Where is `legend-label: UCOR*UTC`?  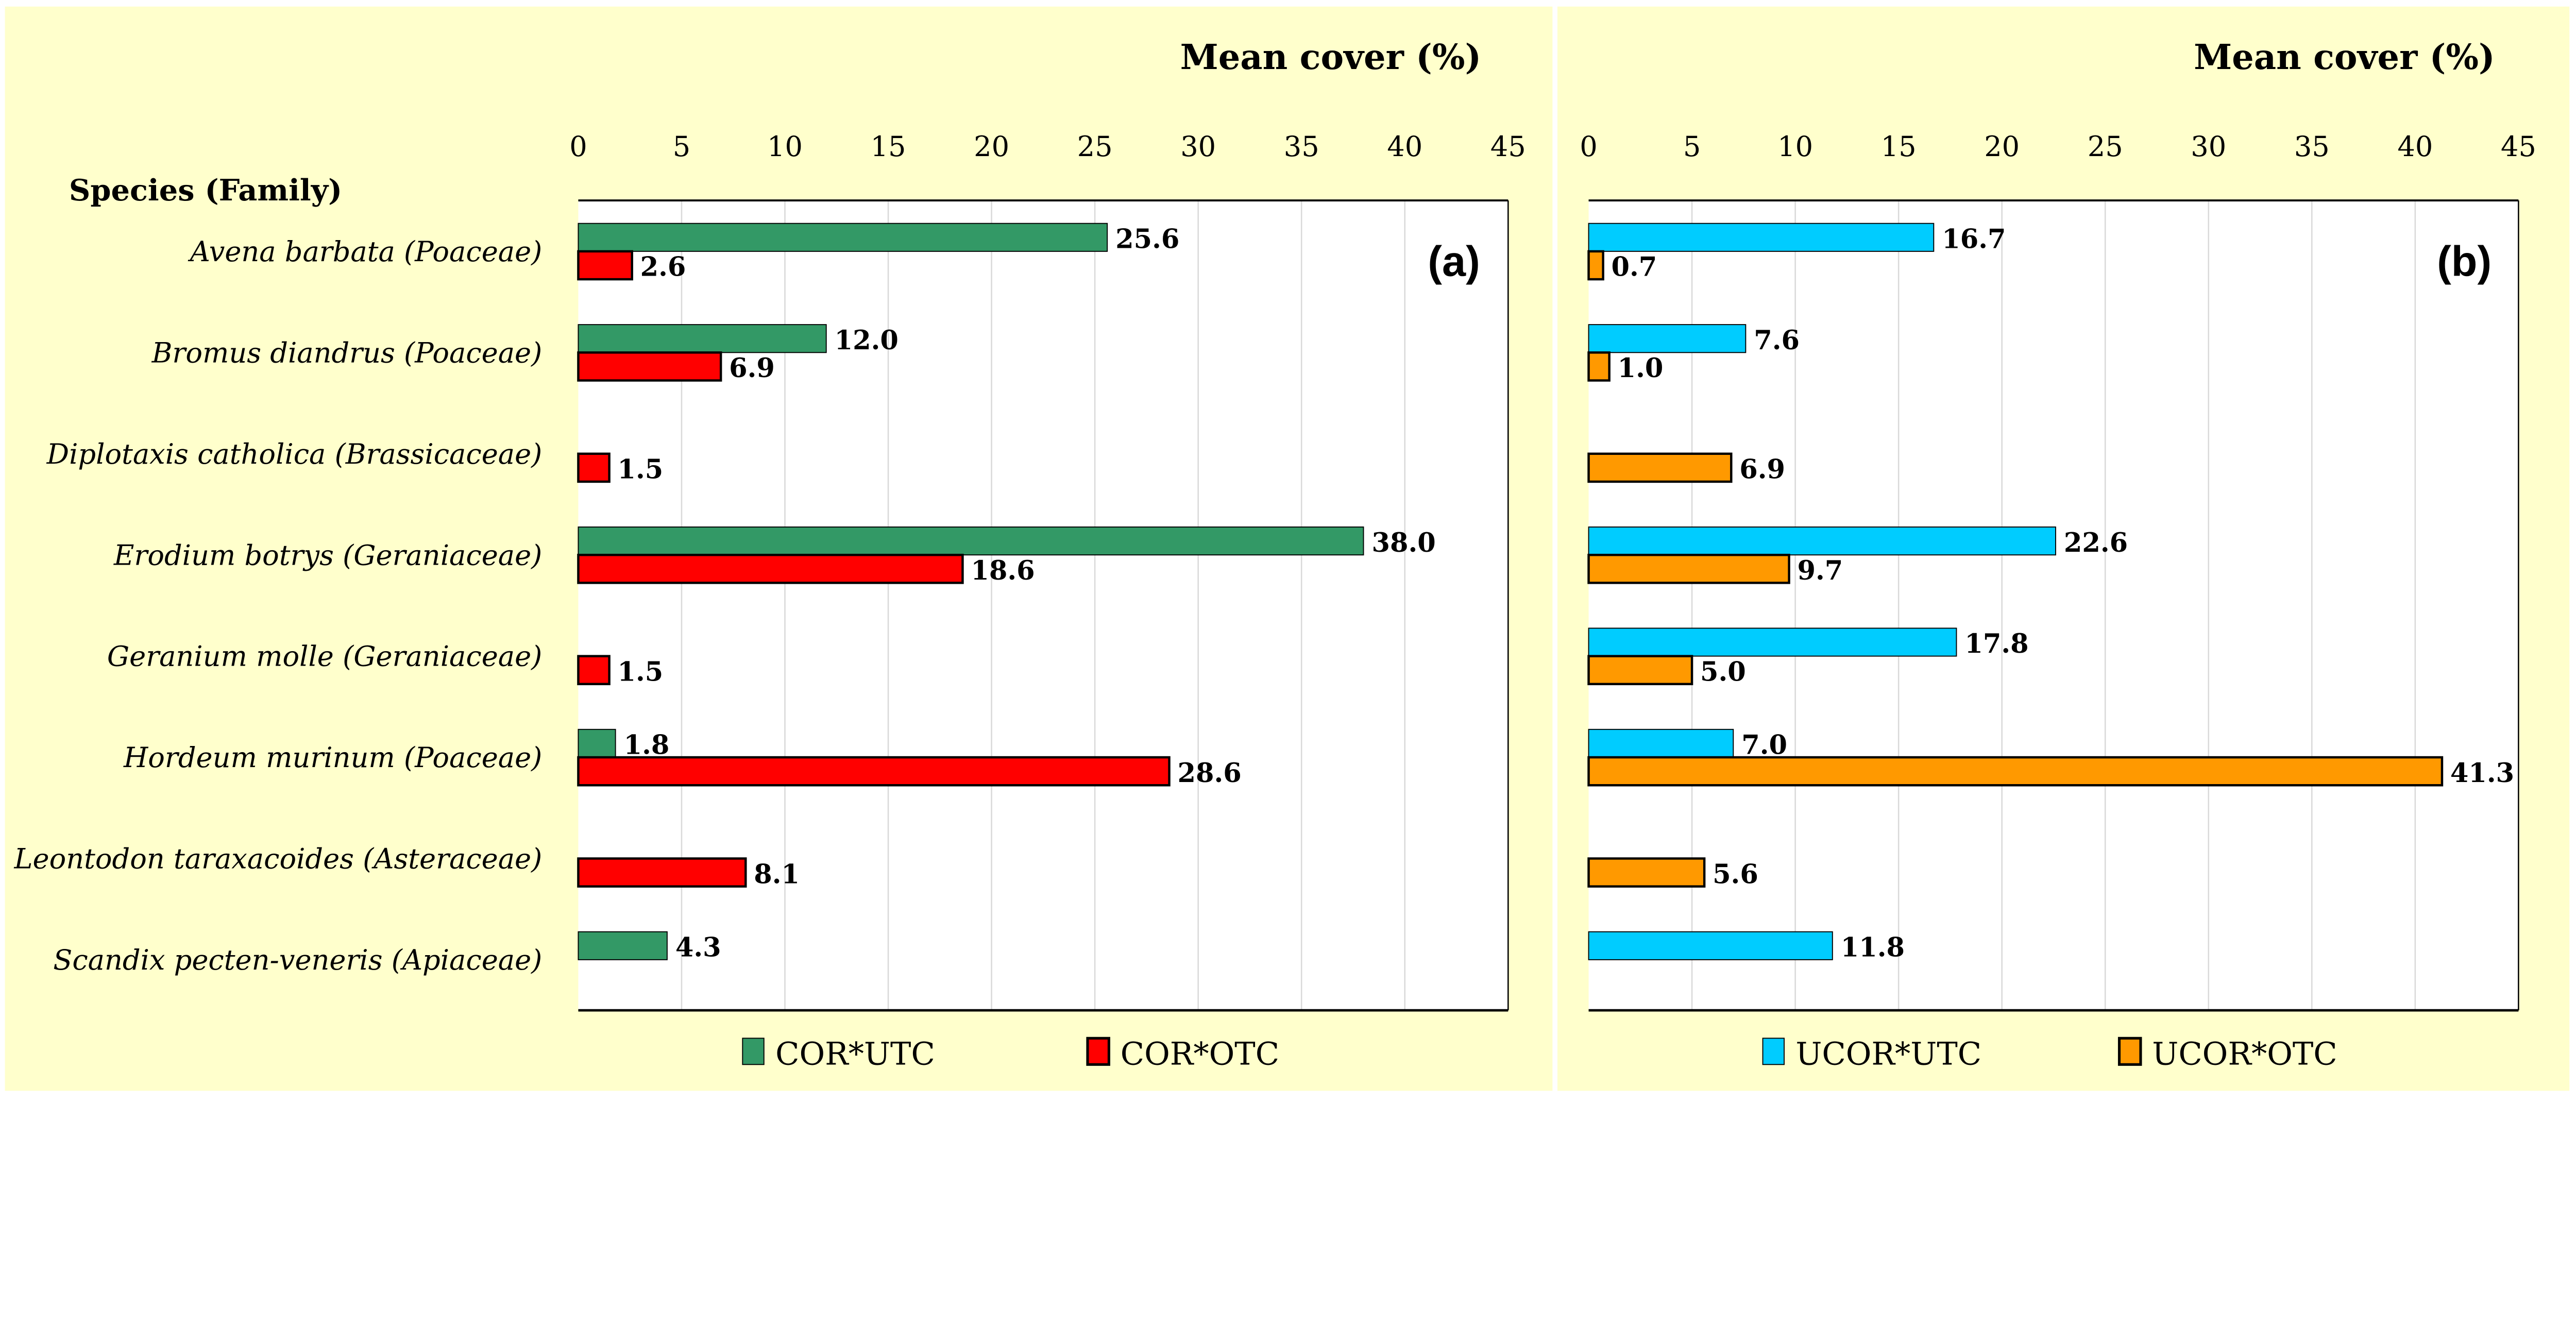
legend-label: UCOR*UTC is located at coordinates (1888, 1054).